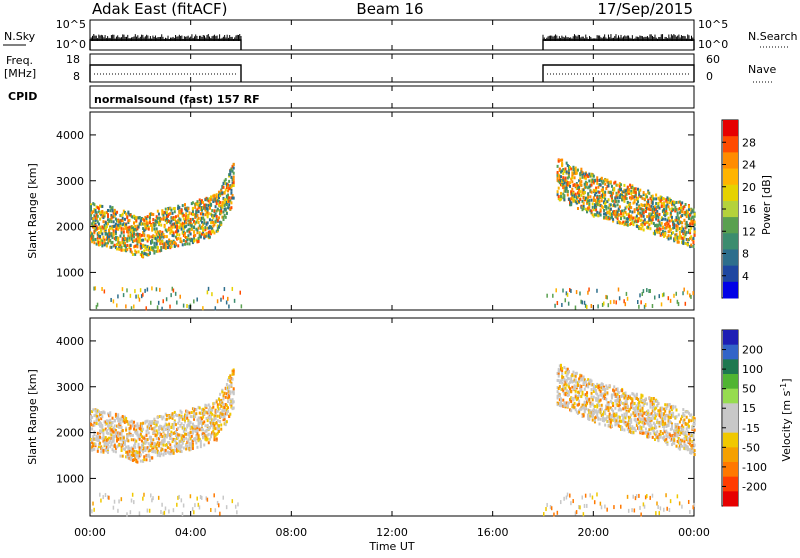  Describe the element at coordinates (713, 24) in the screenshot. I see `nsearch-tick-top: 10^5` at that location.